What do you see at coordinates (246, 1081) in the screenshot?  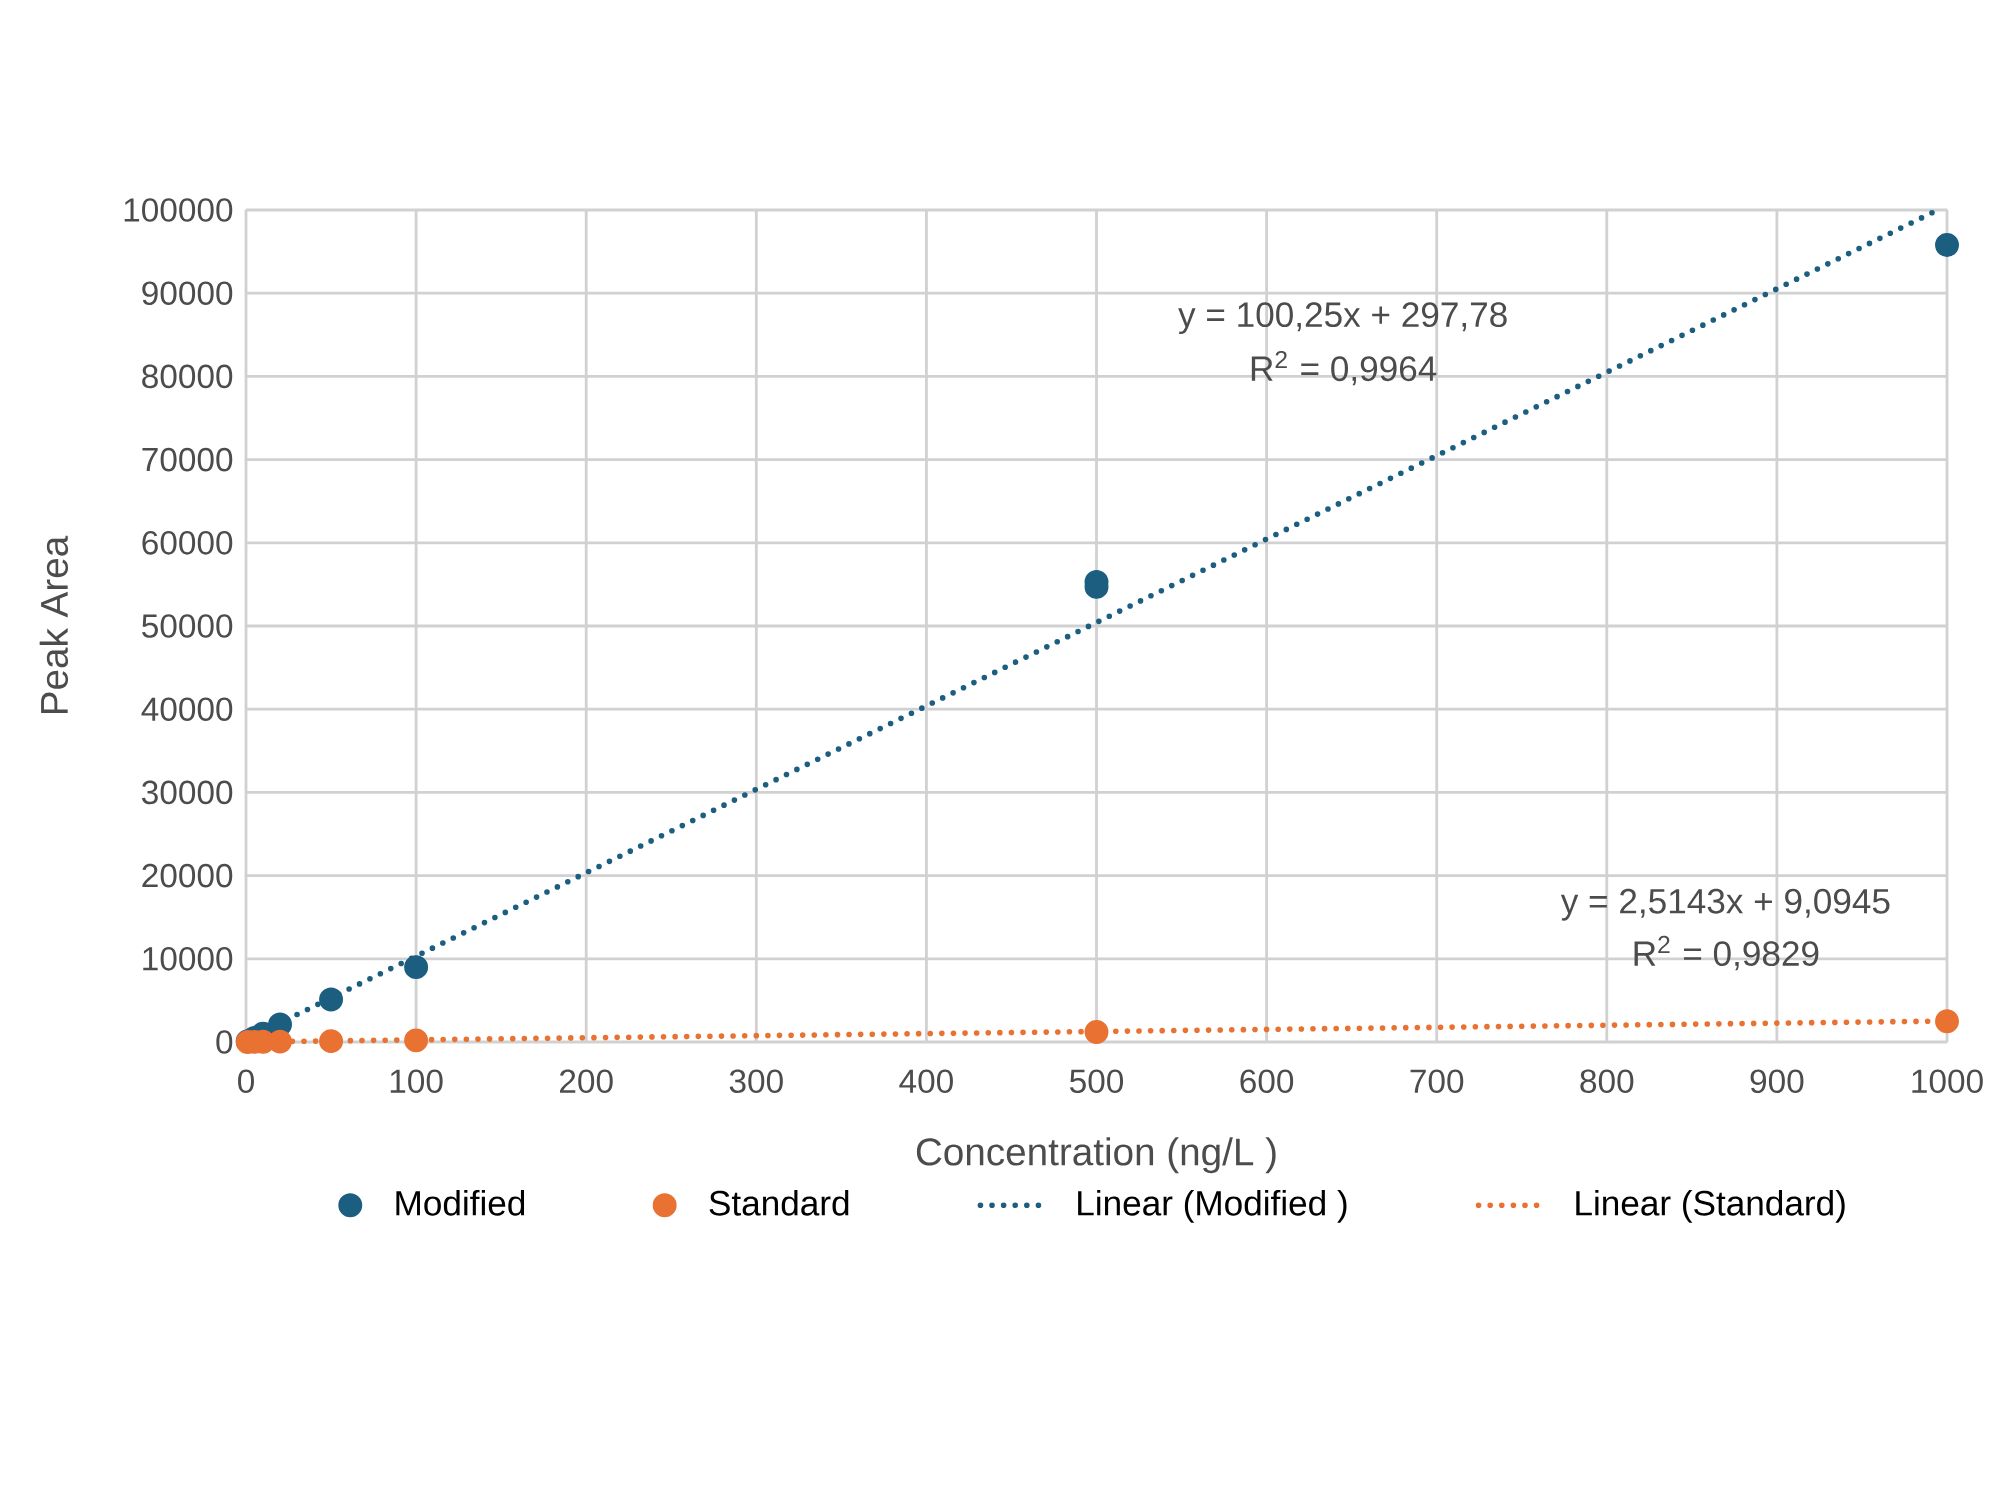 I see `x-tick-label: 0` at bounding box center [246, 1081].